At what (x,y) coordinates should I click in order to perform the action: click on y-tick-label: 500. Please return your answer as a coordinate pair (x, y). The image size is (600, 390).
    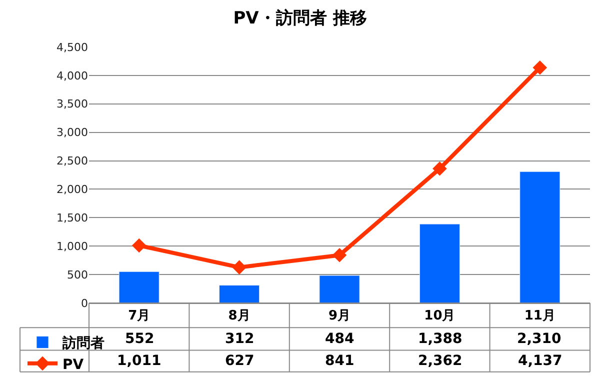
    Looking at the image, I should click on (77, 275).